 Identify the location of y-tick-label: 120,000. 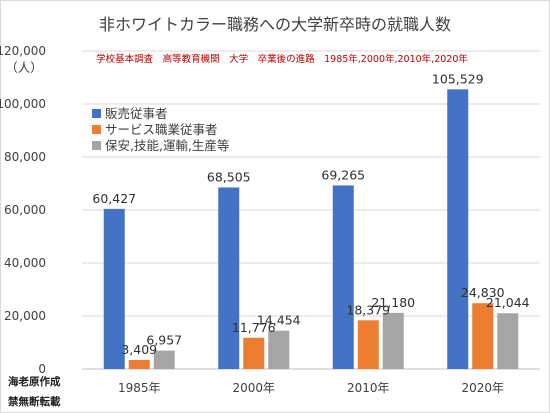
(23, 51).